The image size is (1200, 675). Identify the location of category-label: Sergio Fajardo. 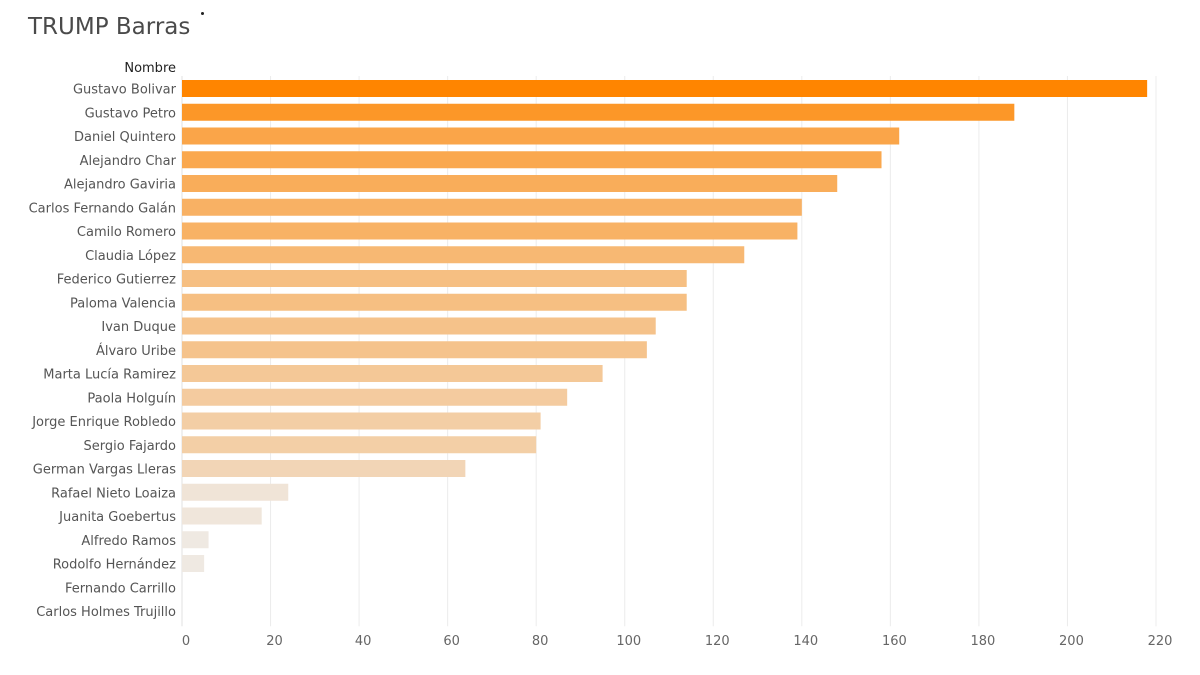
(130, 446).